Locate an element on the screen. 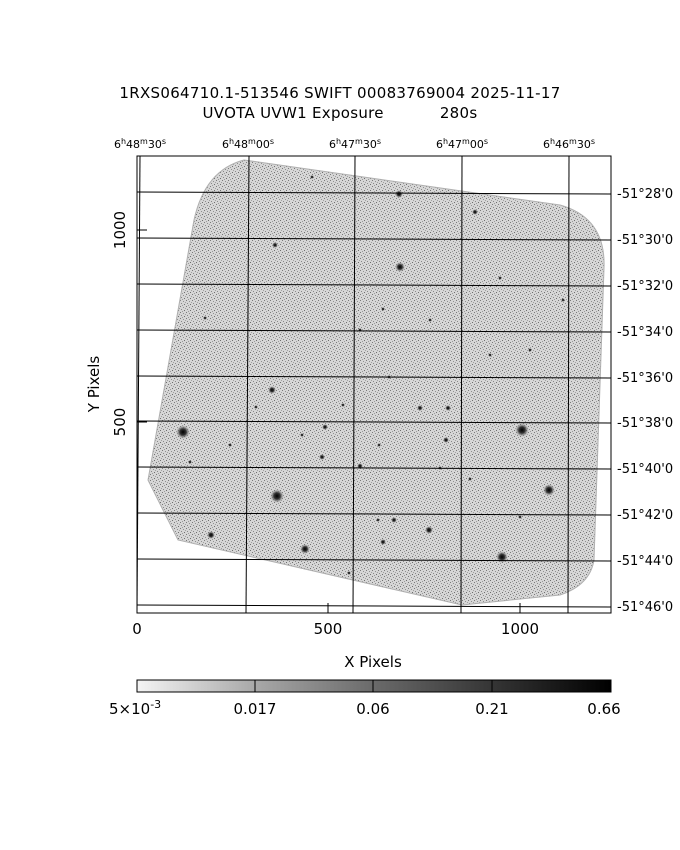 The width and height of the screenshot is (680, 850). ra-tick-label: 6h48m30s is located at coordinates (140, 144).